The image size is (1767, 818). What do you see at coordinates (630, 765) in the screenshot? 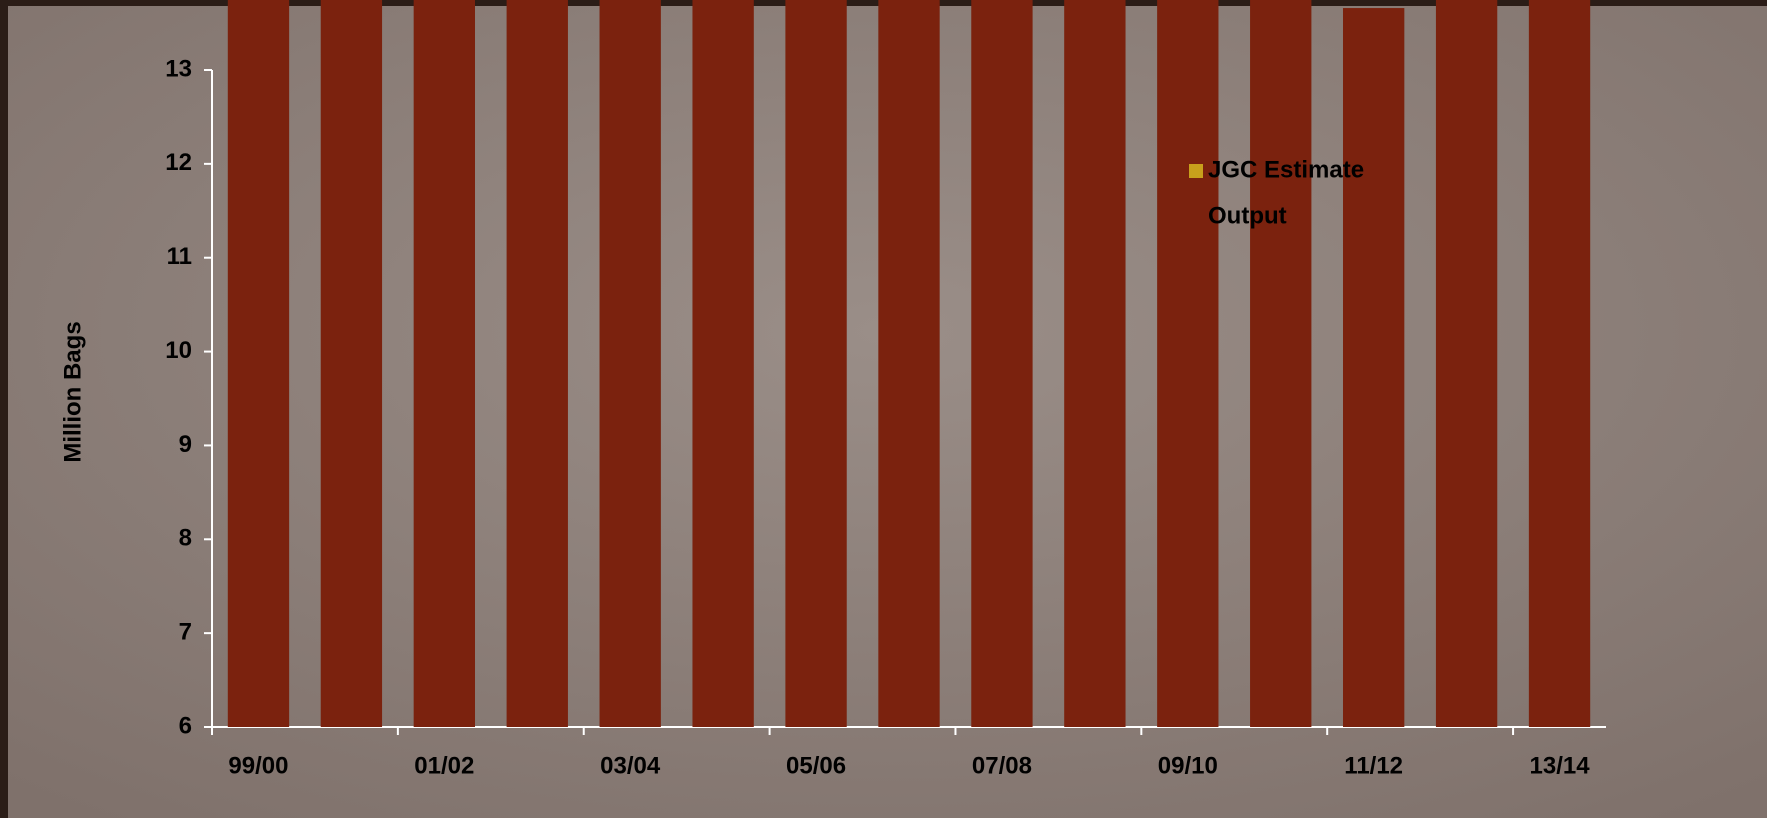
I see `x-tick-label: 03/04` at bounding box center [630, 765].